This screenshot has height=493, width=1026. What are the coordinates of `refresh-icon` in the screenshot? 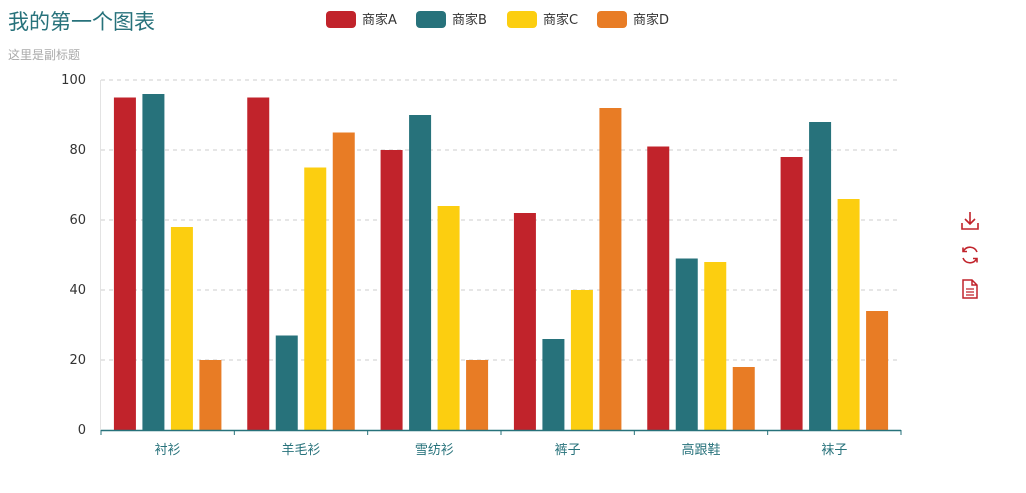 It's located at (970, 255).